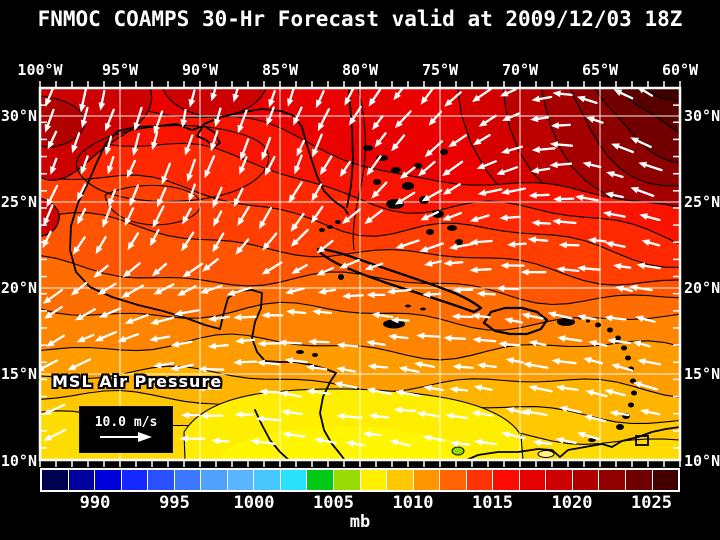 Image resolution: width=720 pixels, height=540 pixels. Describe the element at coordinates (702, 288) in the screenshot. I see `lat-axis-label-right: 20°N` at that location.